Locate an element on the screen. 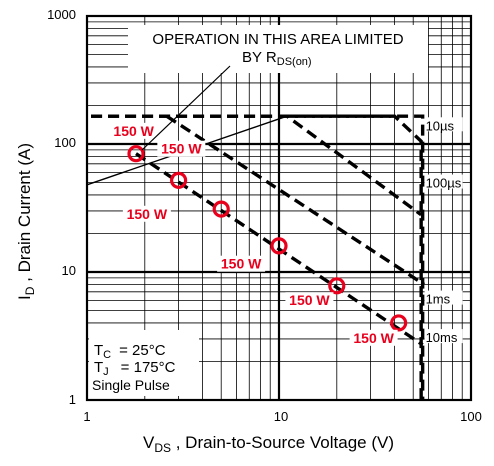 The image size is (494, 466). annotation-line-2: BY RDS(on) is located at coordinates (277, 58).